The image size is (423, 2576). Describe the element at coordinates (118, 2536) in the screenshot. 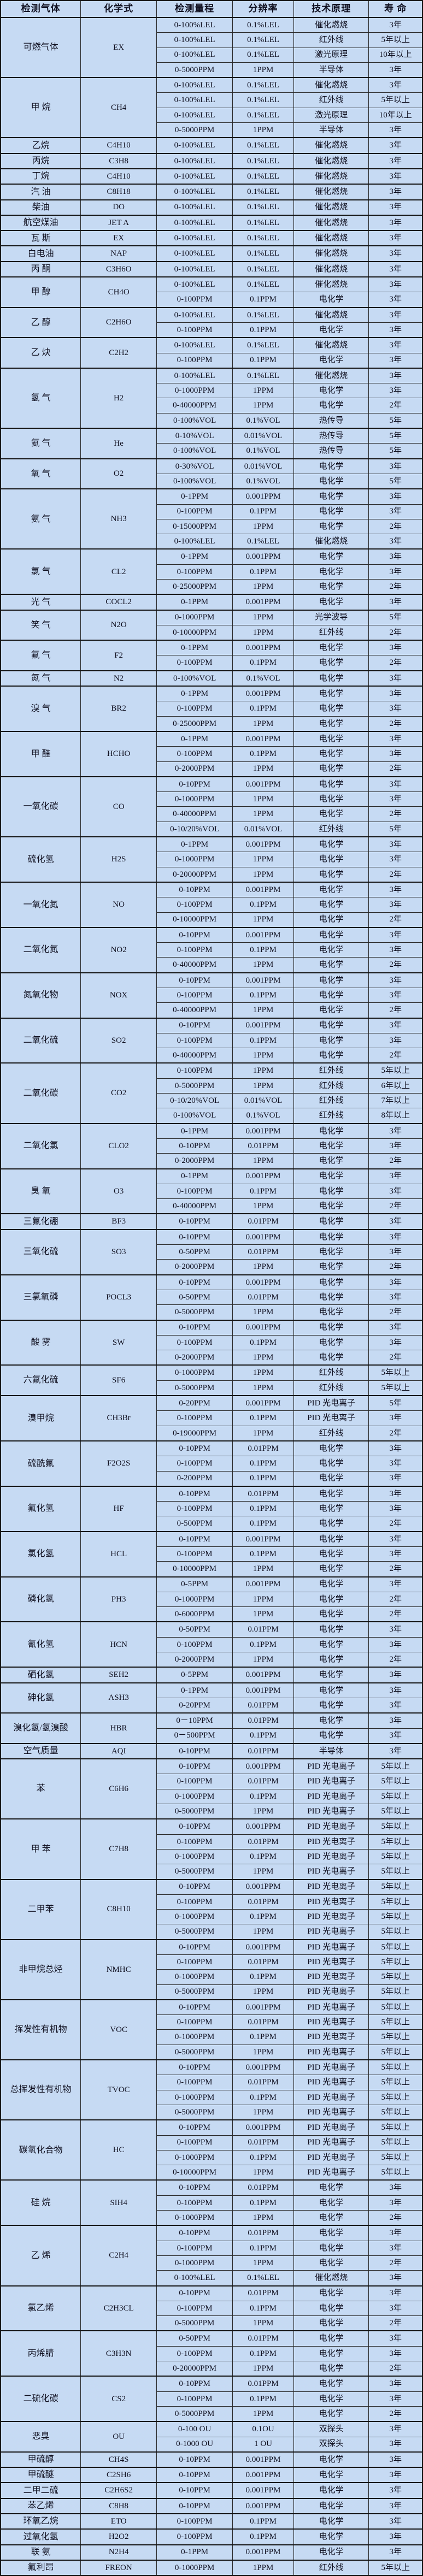

I see `formula-cell: H2O2` at that location.